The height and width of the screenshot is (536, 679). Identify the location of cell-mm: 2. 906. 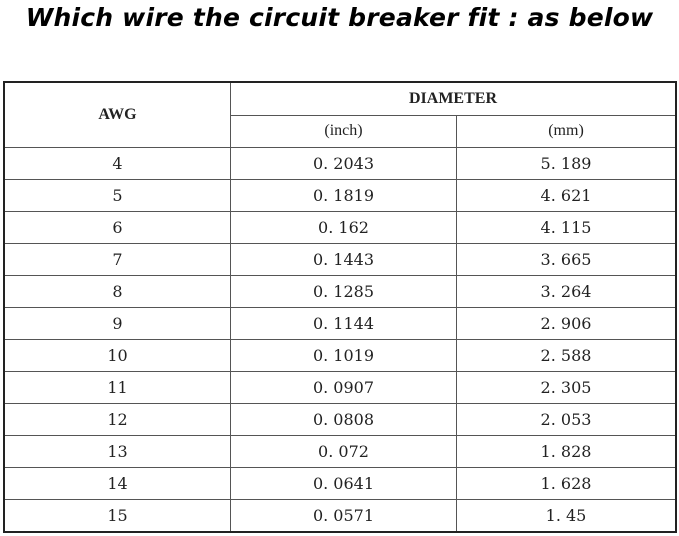
(566, 323).